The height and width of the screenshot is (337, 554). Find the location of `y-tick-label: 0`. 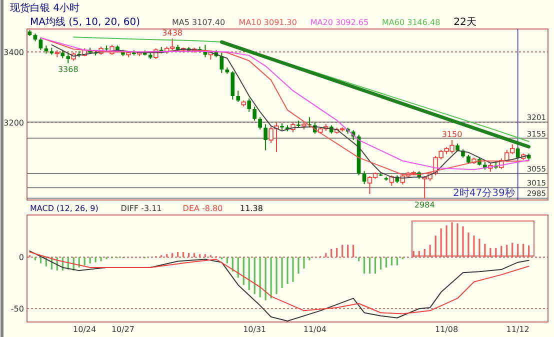

y-tick-label: 0 is located at coordinates (21, 257).